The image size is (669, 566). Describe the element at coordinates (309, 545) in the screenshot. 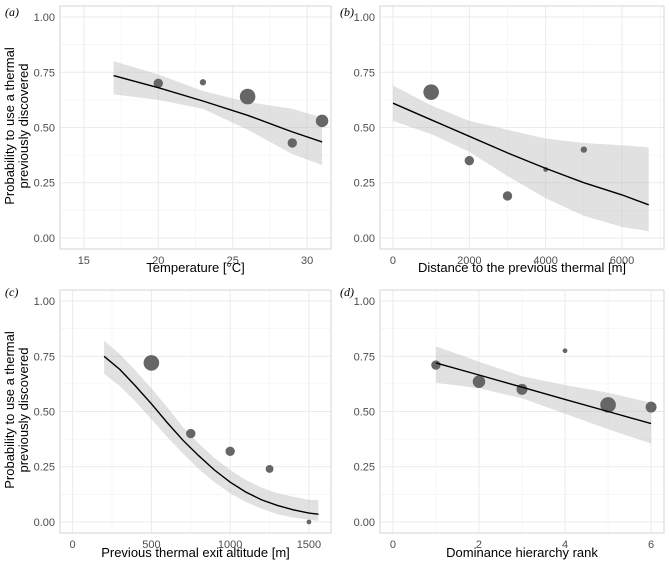

I see `x-tick-label: 1500` at that location.